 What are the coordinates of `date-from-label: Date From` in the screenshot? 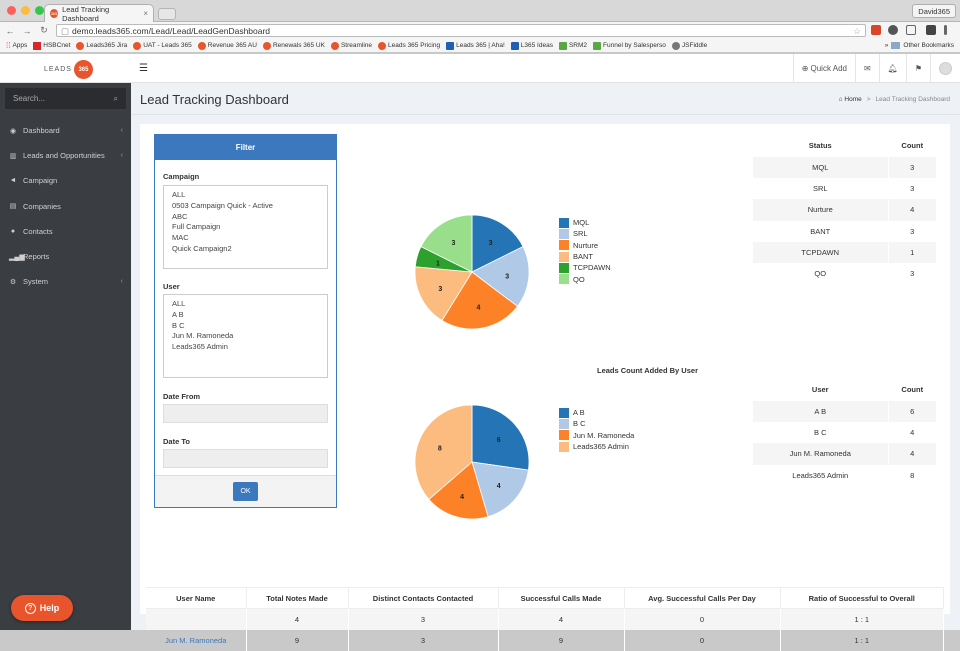 It's located at (182, 396).